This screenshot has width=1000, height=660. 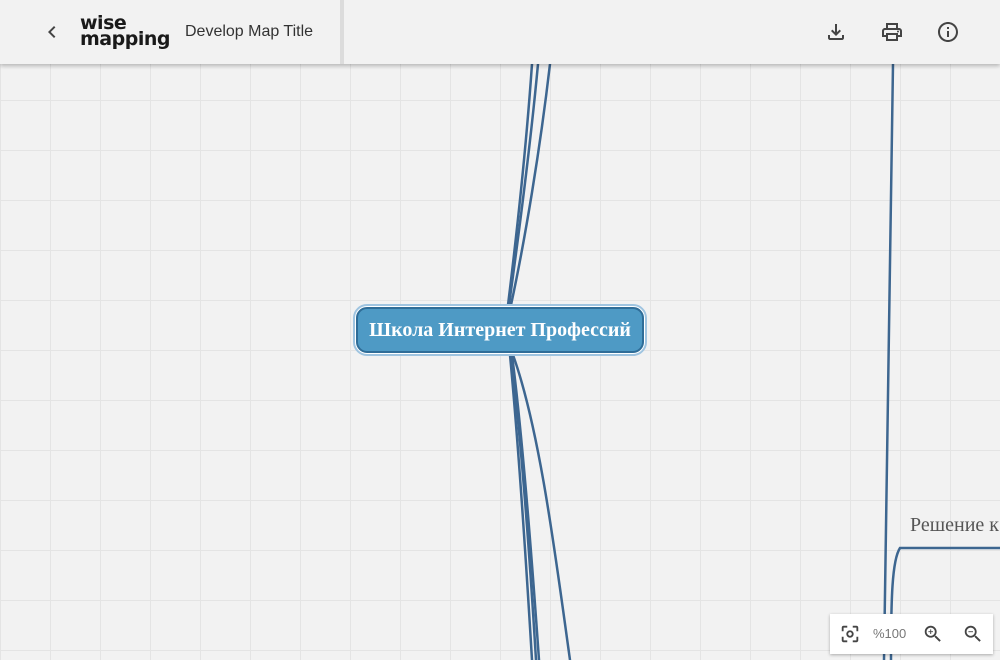 I want to click on central-topic: Школа Интернет Профессий, so click(x=500, y=330).